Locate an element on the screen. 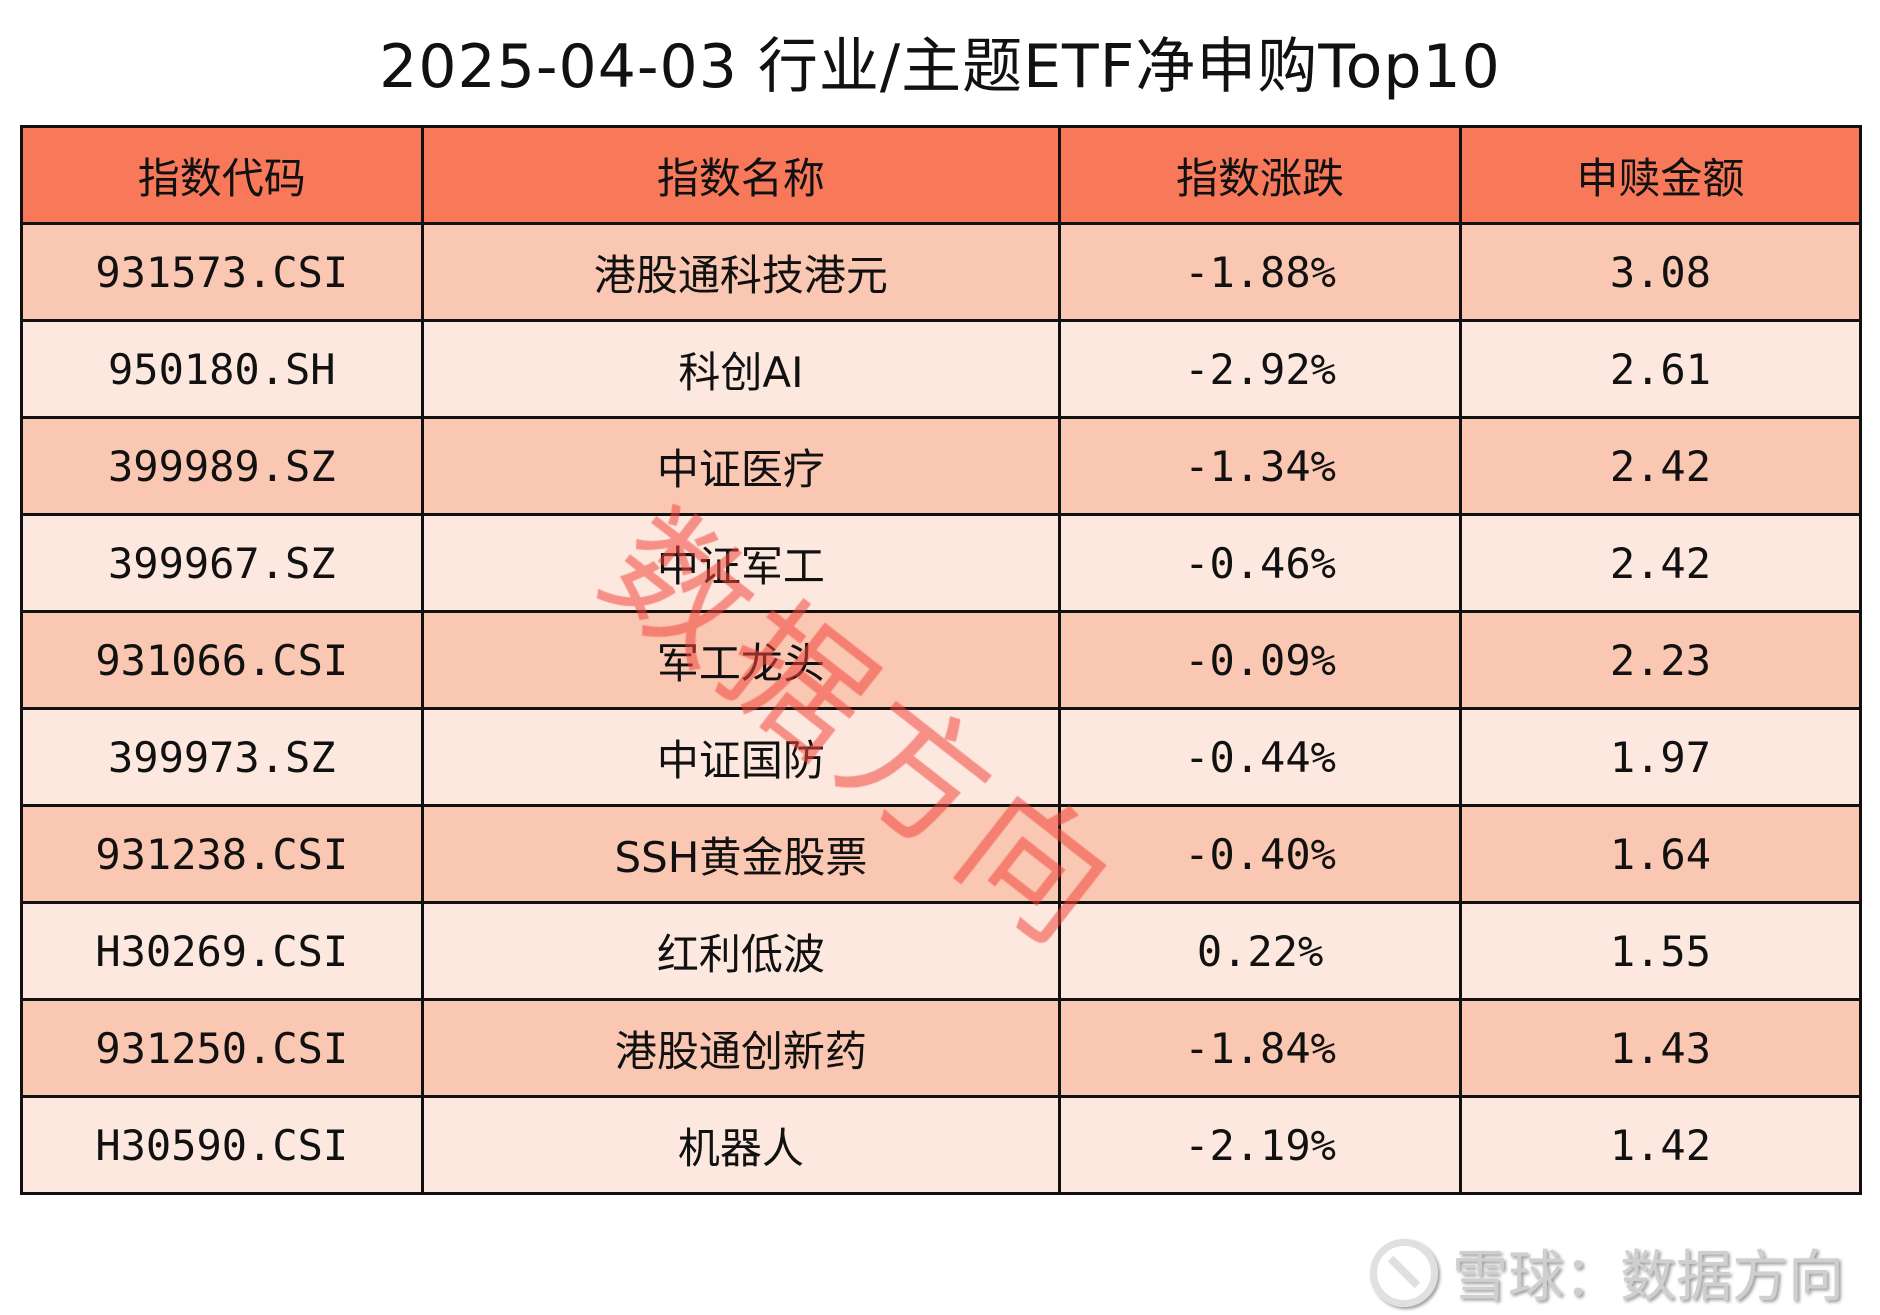 This screenshot has height=1315, width=1880. table-header-row: 指数代码 指数名称 指数涨跌 申赎金额 is located at coordinates (941, 175).